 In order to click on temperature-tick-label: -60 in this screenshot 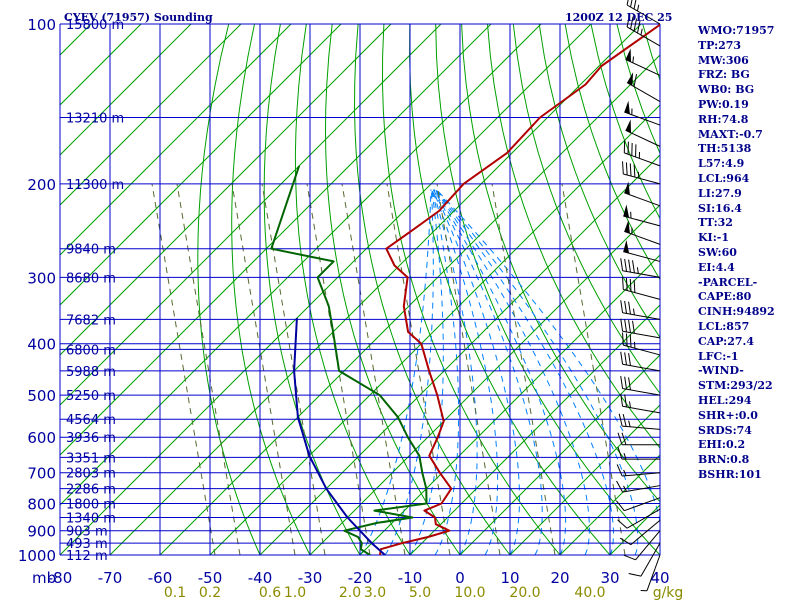, I will do `click(160, 578)`.